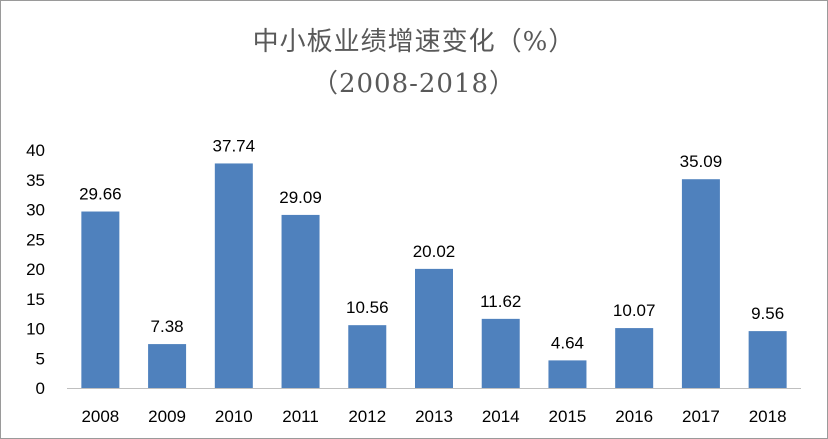  I want to click on y-tick-label: 20, so click(35, 269).